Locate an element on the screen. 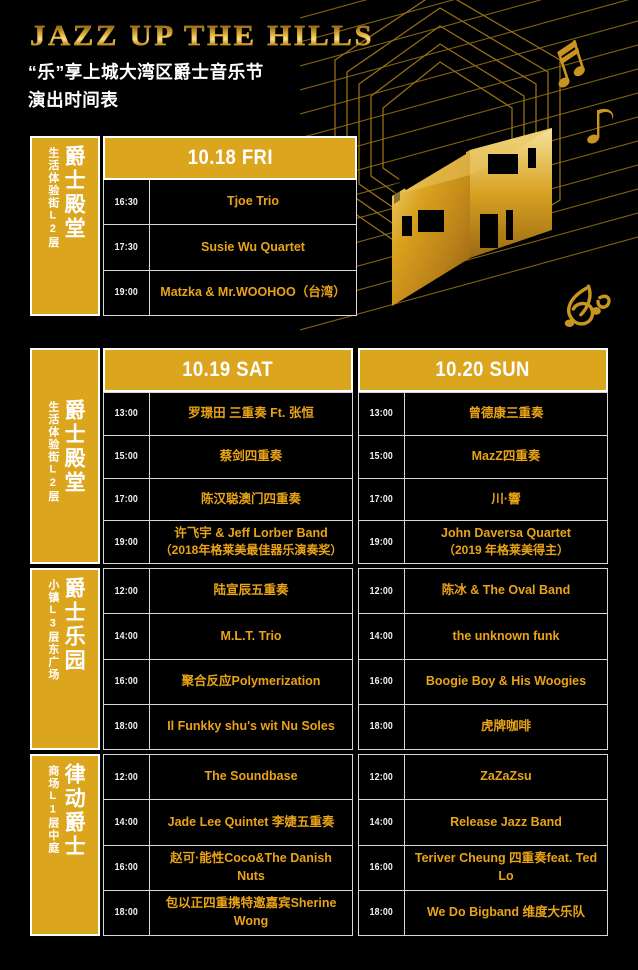 This screenshot has width=638, height=970. table-row: 17:30 Susie Wu Quartet is located at coordinates (230, 247).